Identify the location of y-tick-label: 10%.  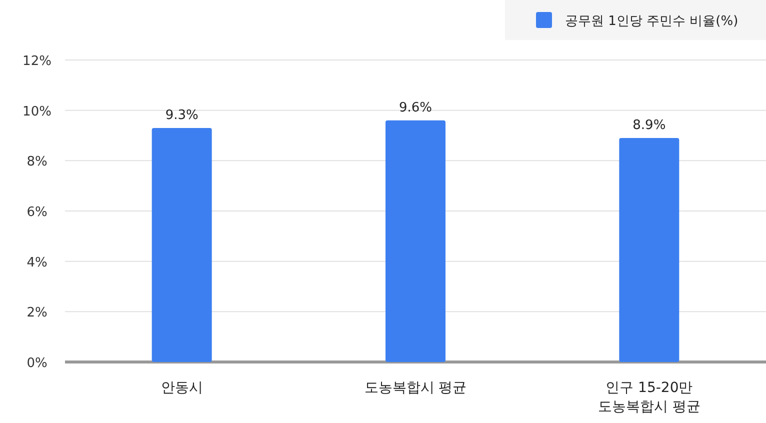
(37, 112).